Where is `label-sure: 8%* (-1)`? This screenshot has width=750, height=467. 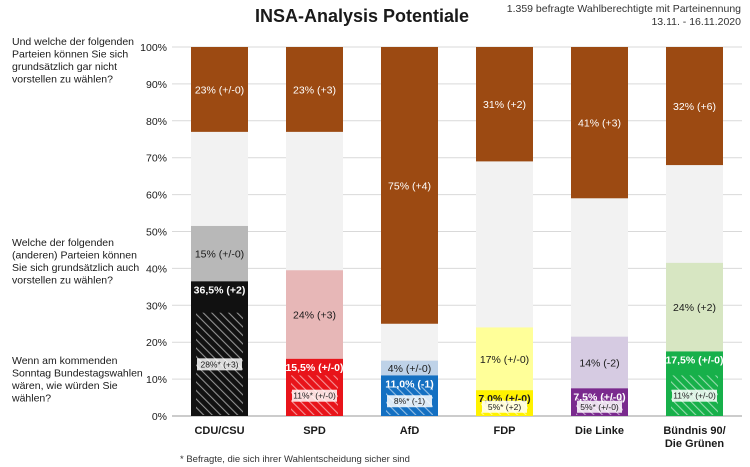 label-sure: 8%* (-1) is located at coordinates (409, 401).